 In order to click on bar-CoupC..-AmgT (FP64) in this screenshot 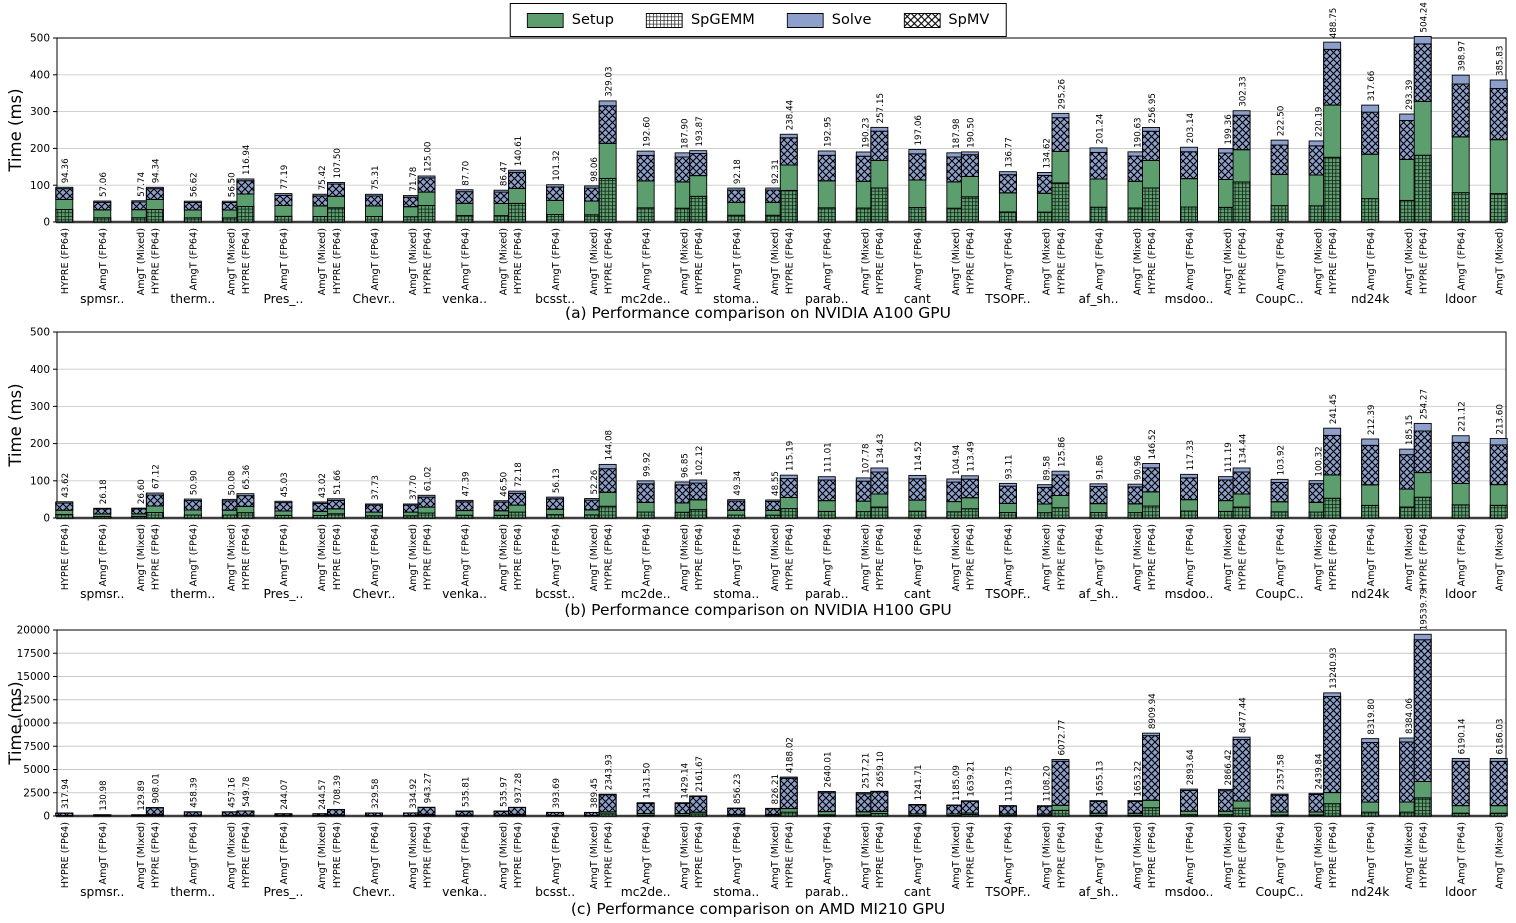, I will do `click(1279, 805)`.